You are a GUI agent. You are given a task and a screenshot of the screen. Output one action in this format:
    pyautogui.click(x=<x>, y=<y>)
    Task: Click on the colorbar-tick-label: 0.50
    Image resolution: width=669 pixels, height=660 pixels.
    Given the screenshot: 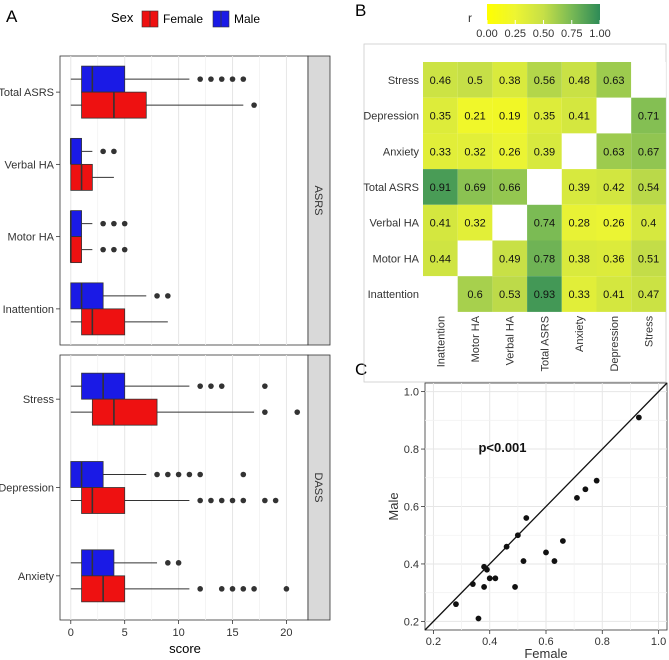 What is the action you would take?
    pyautogui.click(x=543, y=34)
    